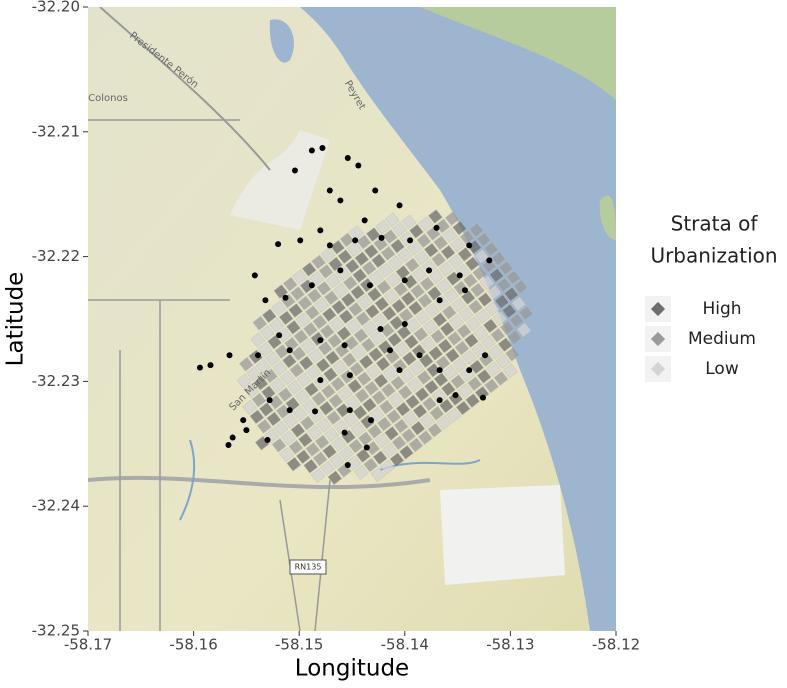 This screenshot has height=688, width=787. What do you see at coordinates (56, 381) in the screenshot?
I see `y-tick-label: -32.23` at bounding box center [56, 381].